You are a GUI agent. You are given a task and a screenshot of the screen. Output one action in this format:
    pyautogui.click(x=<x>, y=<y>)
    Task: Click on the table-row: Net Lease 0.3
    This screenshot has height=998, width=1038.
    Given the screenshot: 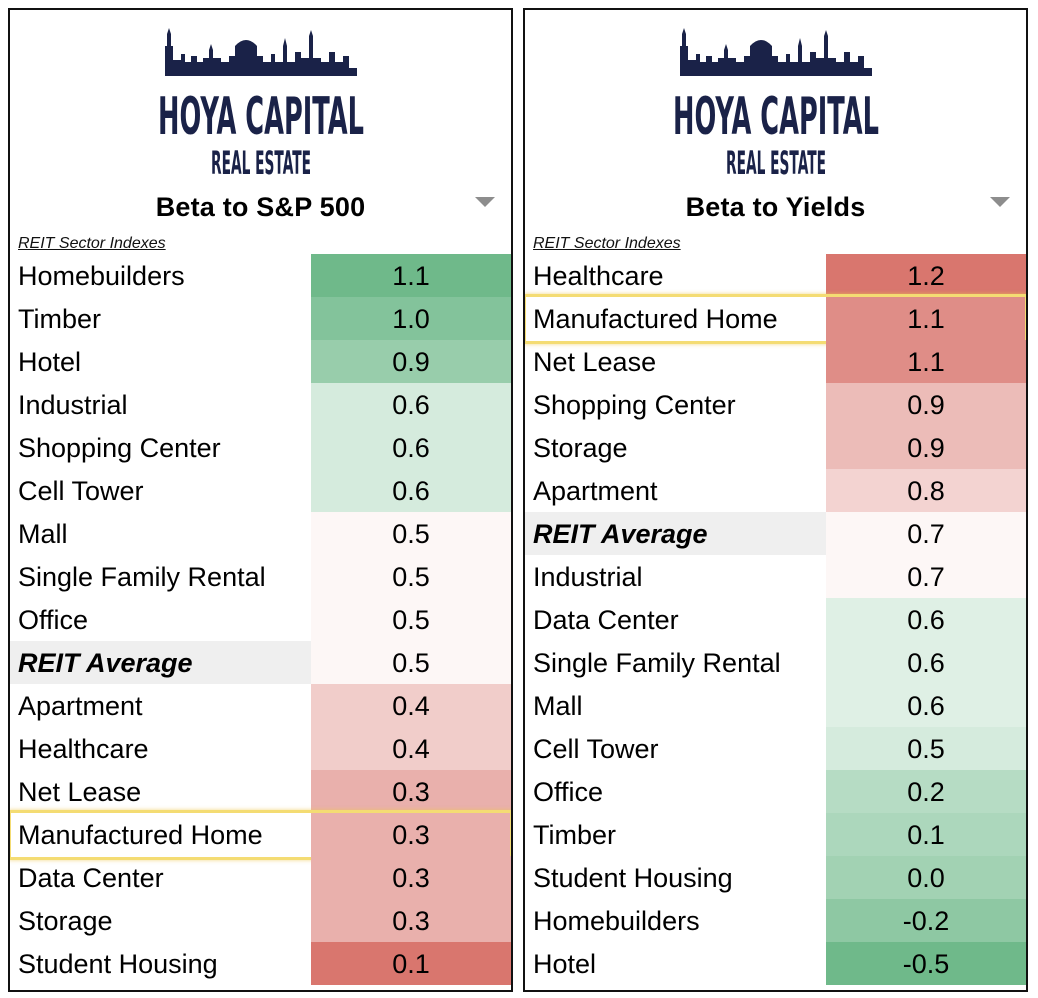 What is the action you would take?
    pyautogui.click(x=260, y=791)
    